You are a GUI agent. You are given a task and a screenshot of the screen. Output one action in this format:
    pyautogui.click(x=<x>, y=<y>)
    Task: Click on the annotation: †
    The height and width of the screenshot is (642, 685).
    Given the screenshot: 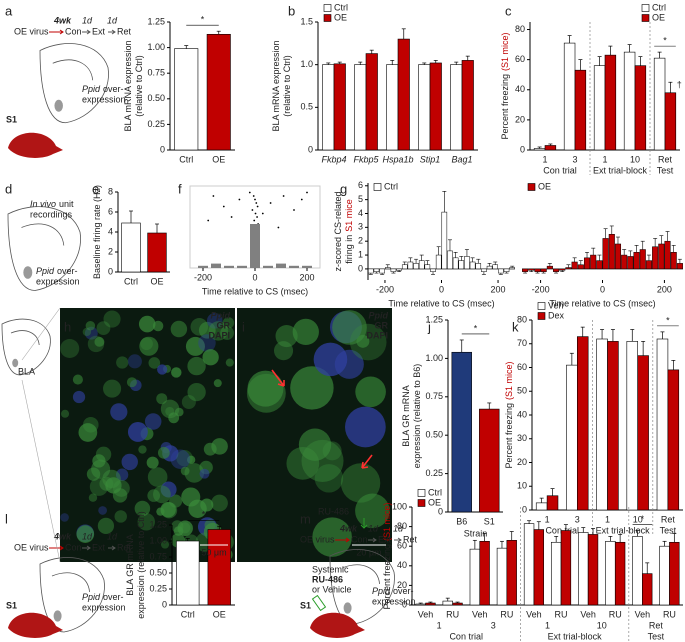 What is the action you would take?
    pyautogui.click(x=679, y=85)
    